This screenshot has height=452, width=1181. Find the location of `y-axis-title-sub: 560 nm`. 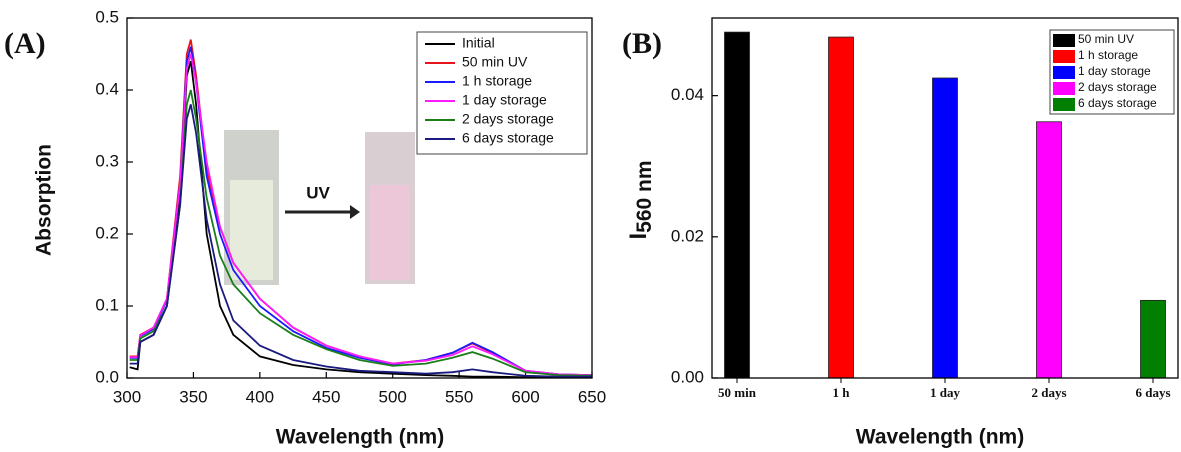

y-axis-title-sub: 560 nm is located at coordinates (644, 196).